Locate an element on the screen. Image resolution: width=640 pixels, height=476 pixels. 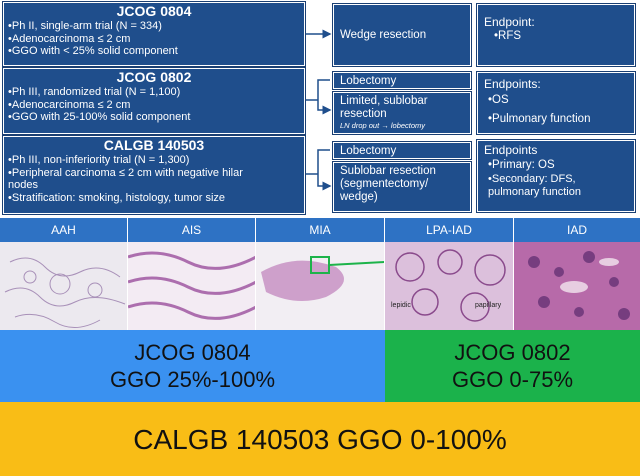
endpoint-item: Primary: OS is located at coordinates (558, 165).